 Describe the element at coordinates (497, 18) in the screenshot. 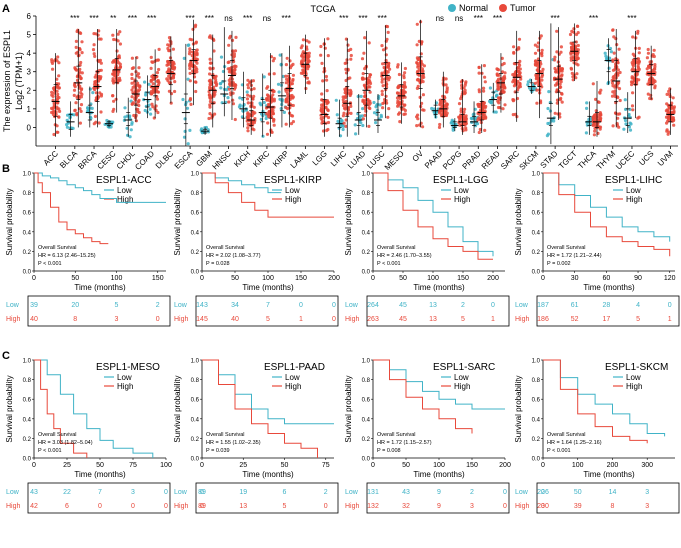

I see `significance-label: ***` at that location.